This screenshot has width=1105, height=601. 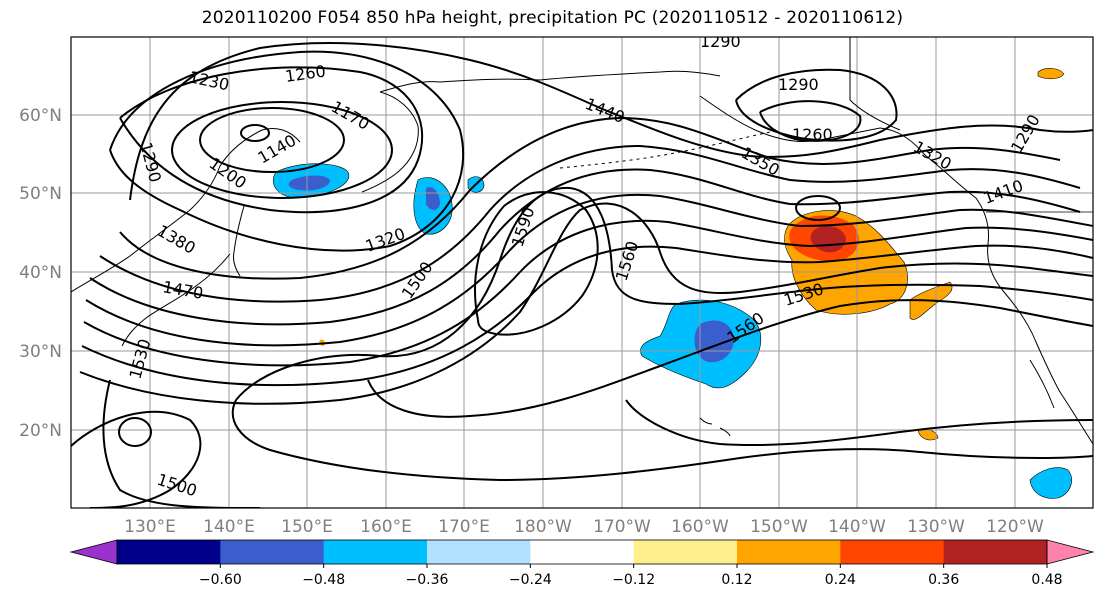 I want to click on lon-label: 180°W, so click(x=543, y=527).